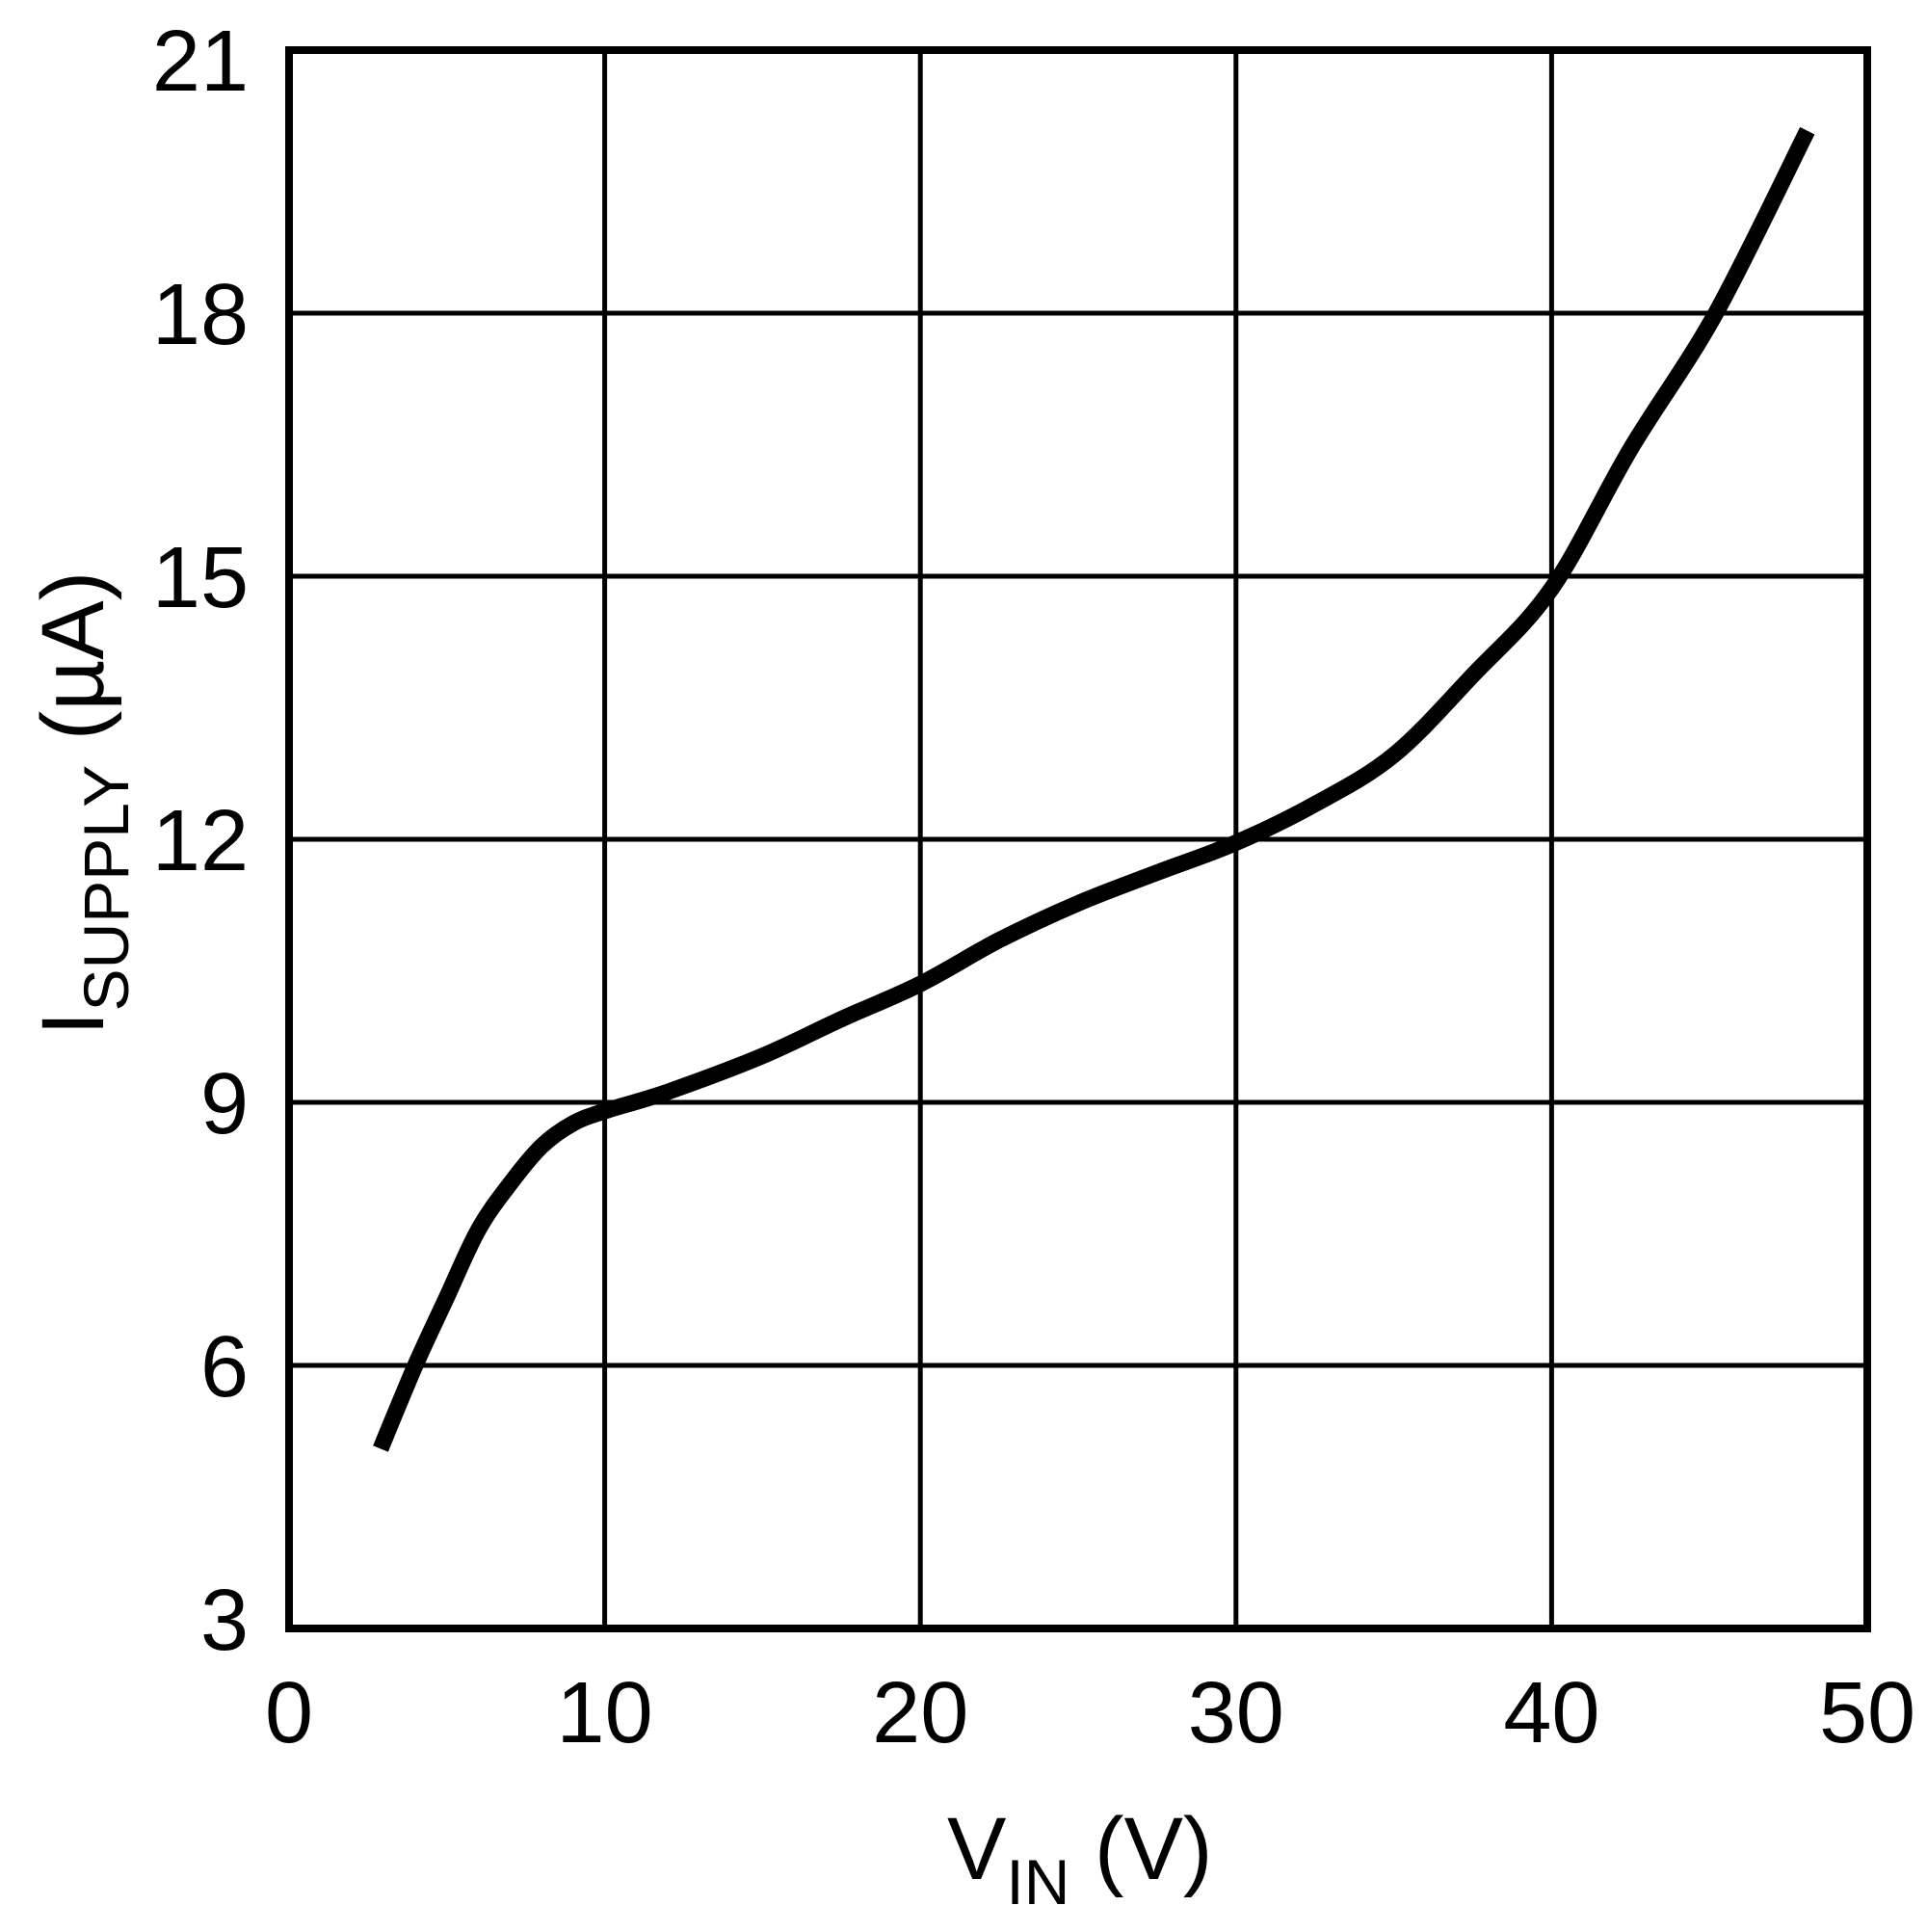 Image resolution: width=1927 pixels, height=1932 pixels. Describe the element at coordinates (106, 888) in the screenshot. I see `y-axis-title-sub: SUPPLY` at that location.